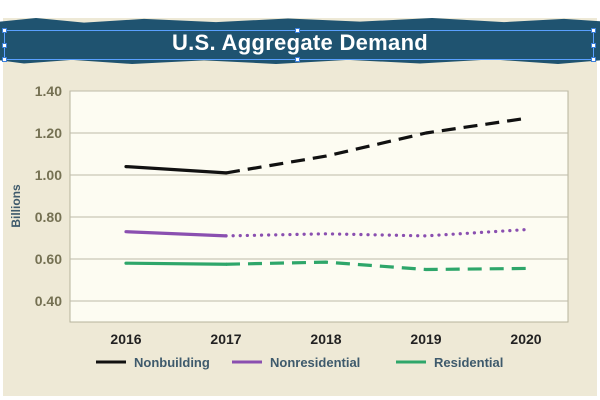 This screenshot has height=400, width=600. I want to click on selection-handle-bottom-left, so click(4, 59).